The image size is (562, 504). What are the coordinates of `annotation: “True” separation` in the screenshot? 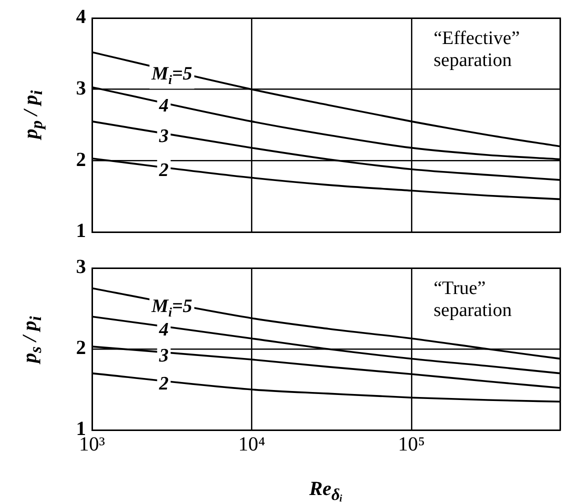 It's located at (473, 300).